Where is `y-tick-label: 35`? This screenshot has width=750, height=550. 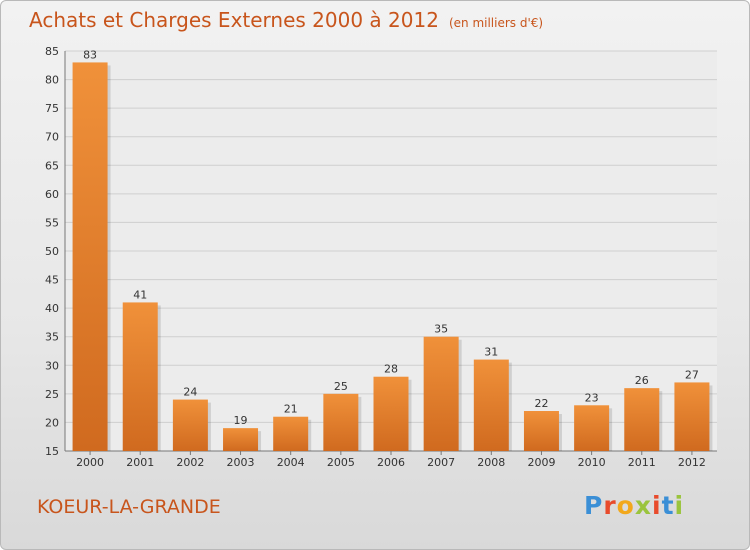
y-tick-label: 35 is located at coordinates (52, 337).